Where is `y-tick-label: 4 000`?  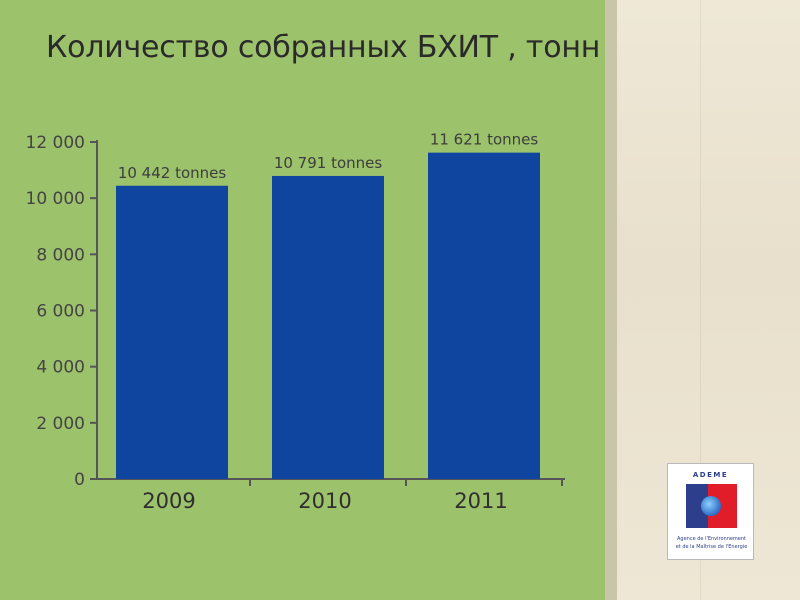 y-tick-label: 4 000 is located at coordinates (60, 368).